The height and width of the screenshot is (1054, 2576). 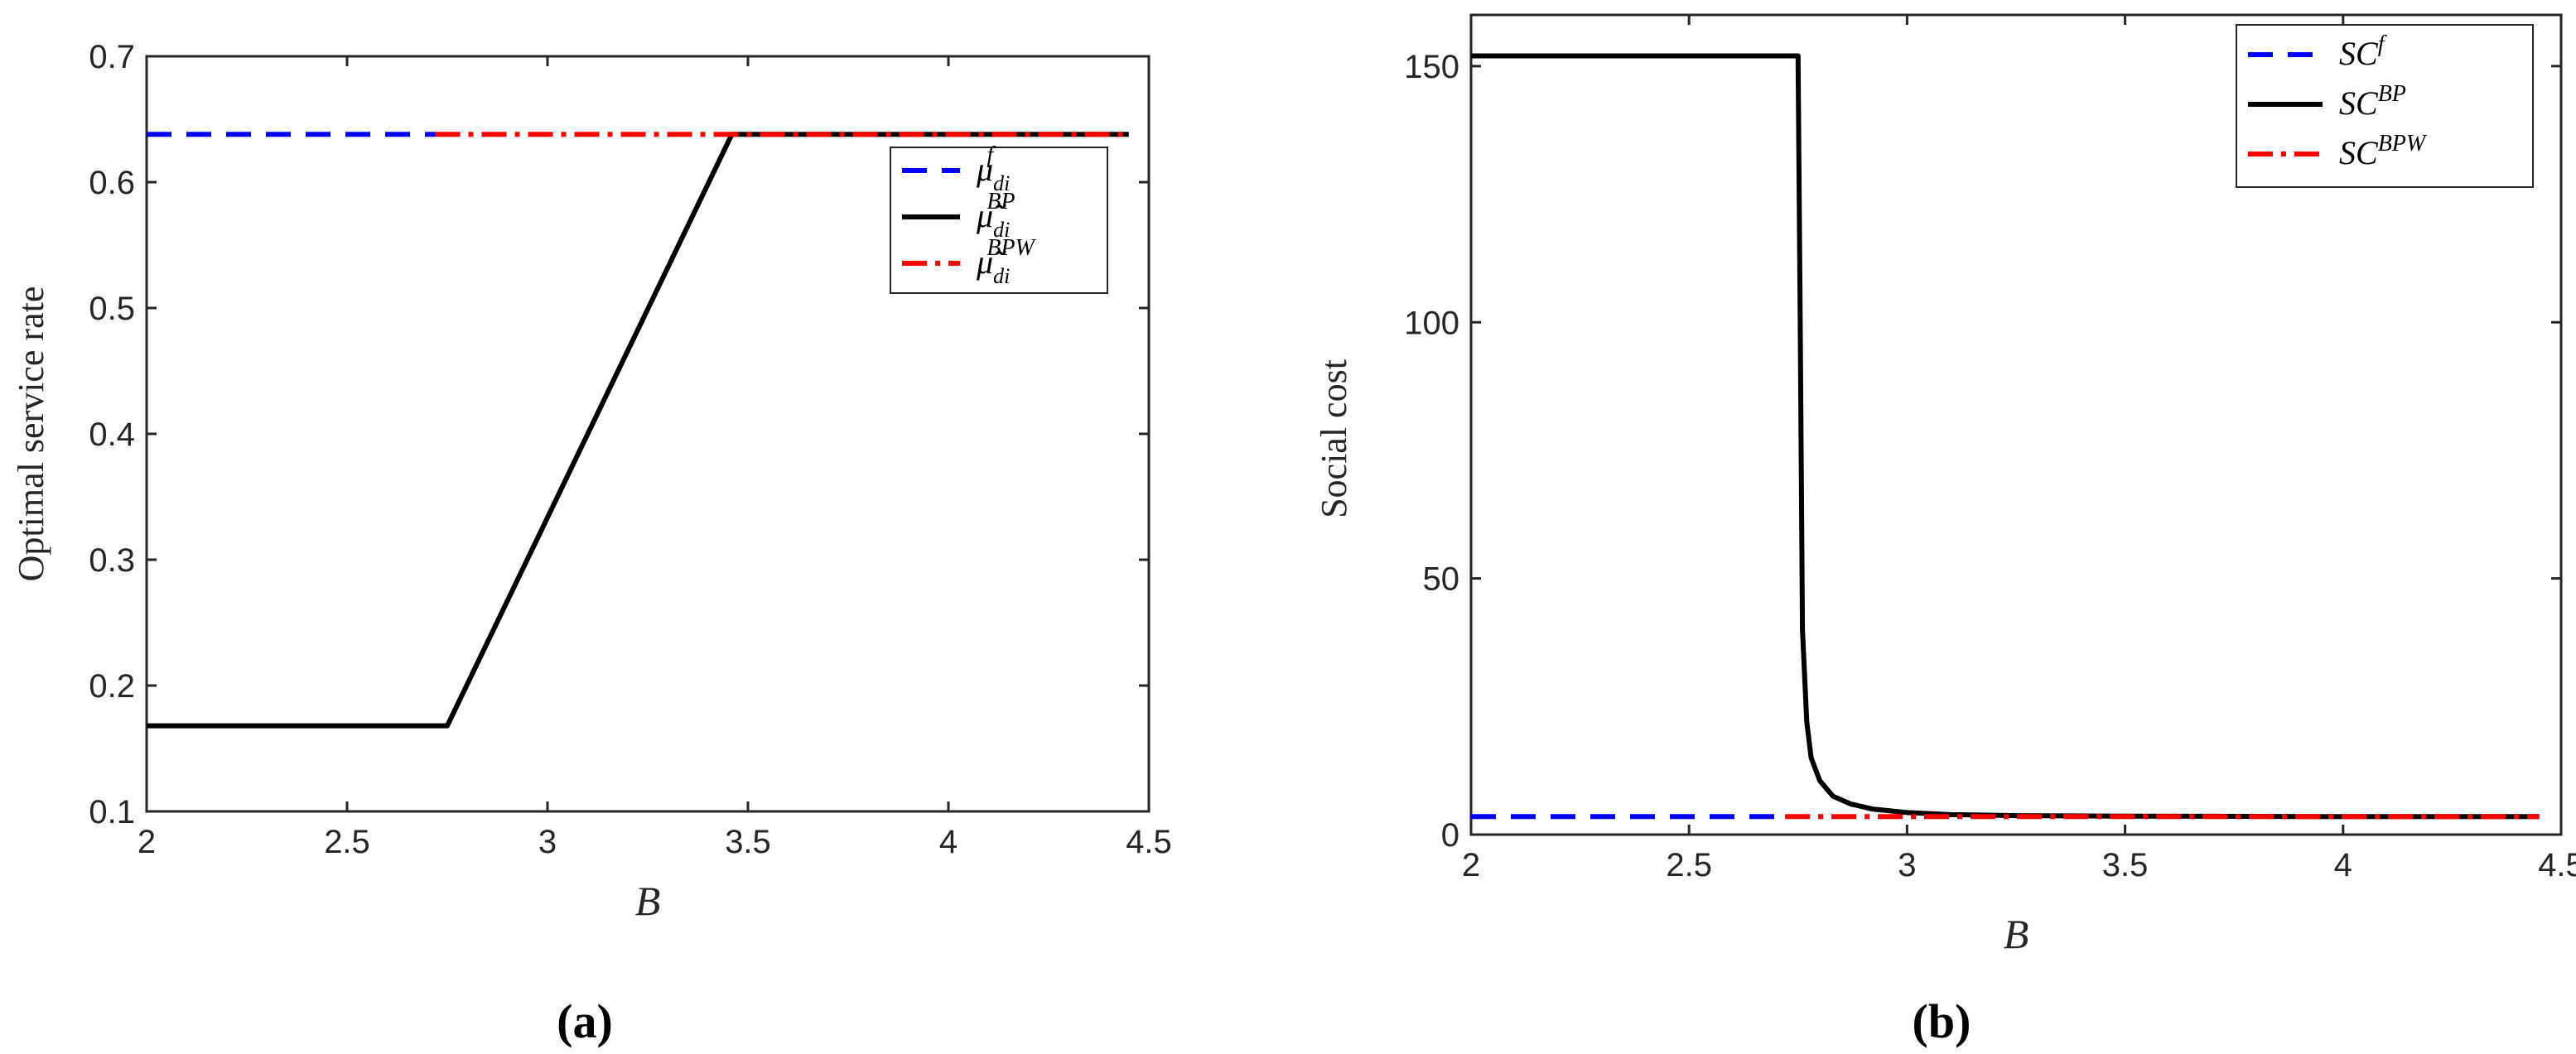 What do you see at coordinates (1432, 67) in the screenshot?
I see `y-tick-label: 150` at bounding box center [1432, 67].